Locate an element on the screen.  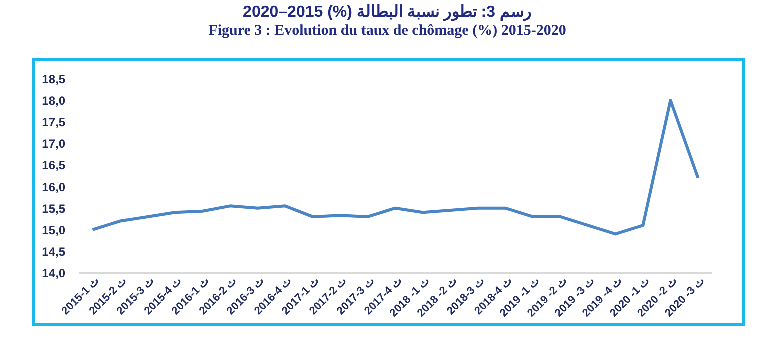
chart-subtitle: Figure 3 : Evolution du taux de chômage (%) 2015-2020 is located at coordinates (388, 31).